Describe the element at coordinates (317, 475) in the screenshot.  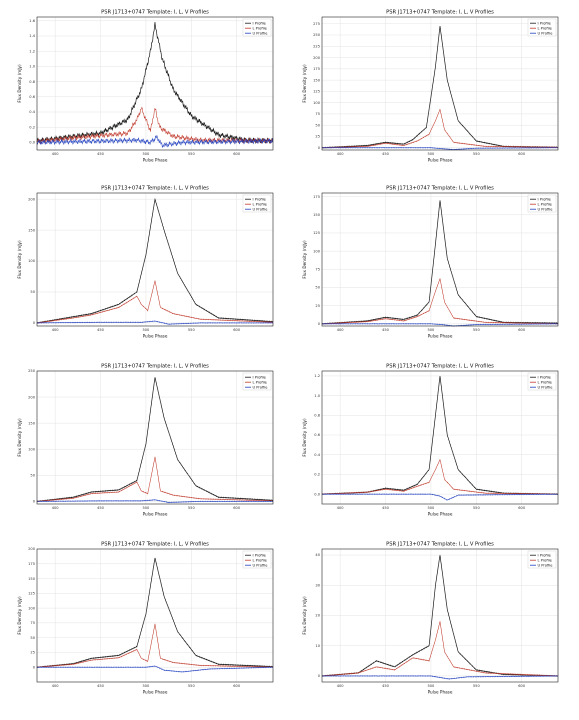
I see `y-tick-label: 0.2` at that location.